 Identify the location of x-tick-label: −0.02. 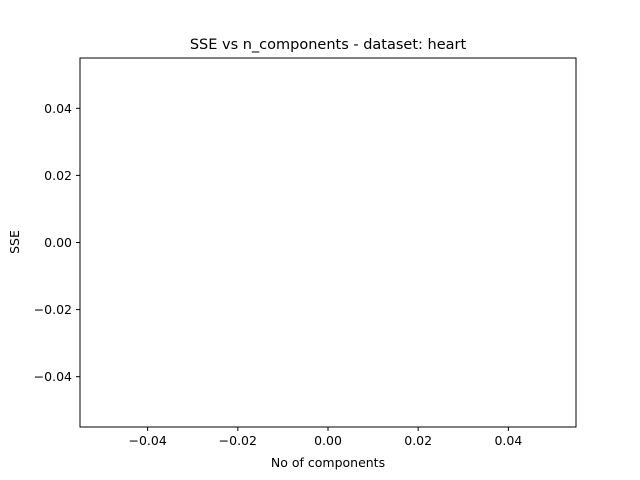
(238, 440).